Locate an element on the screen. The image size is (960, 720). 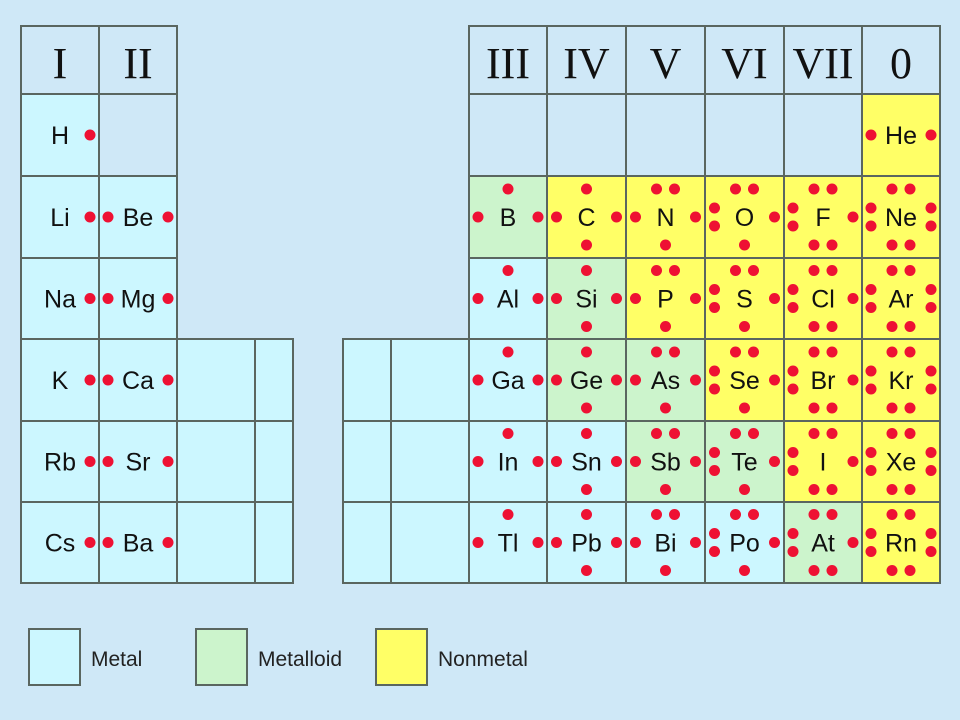
element-He: He is located at coordinates (901, 135).